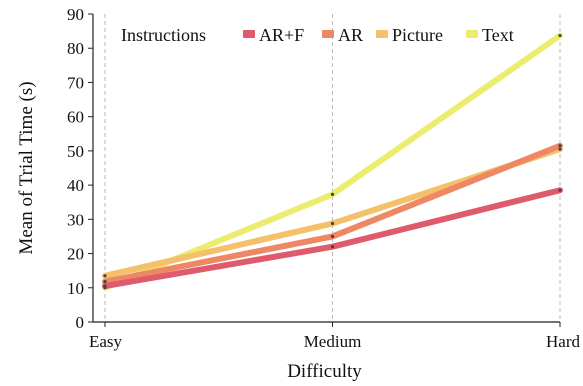 Image resolution: width=583 pixels, height=386 pixels. I want to click on legend-label: Text, so click(498, 35).